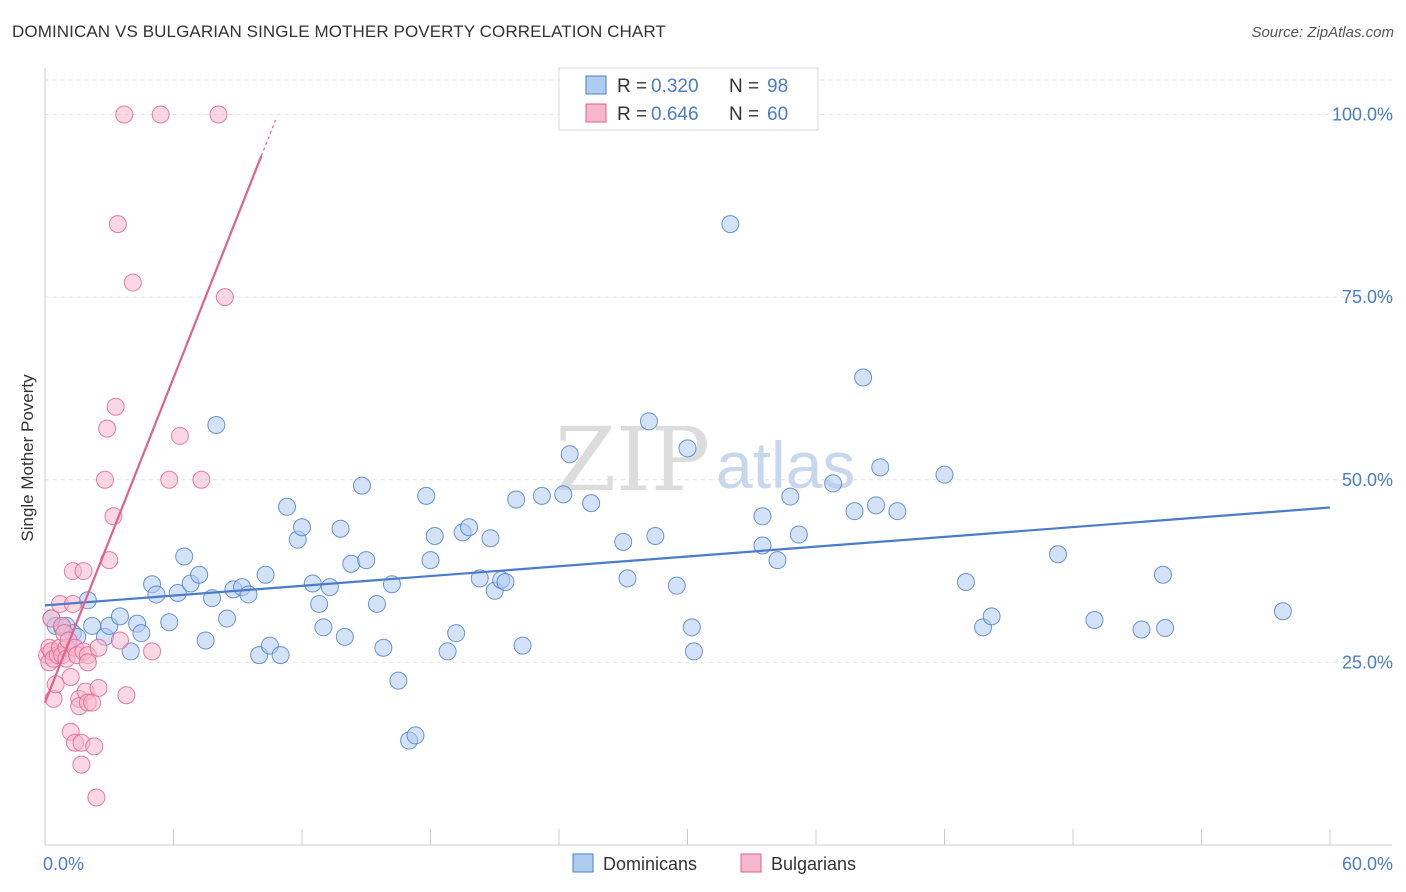 This screenshot has width=1406, height=892. Describe the element at coordinates (688, 99) in the screenshot. I see `legend-box: R = 0.320 N = 98 R = 0.646 N = 60` at that location.